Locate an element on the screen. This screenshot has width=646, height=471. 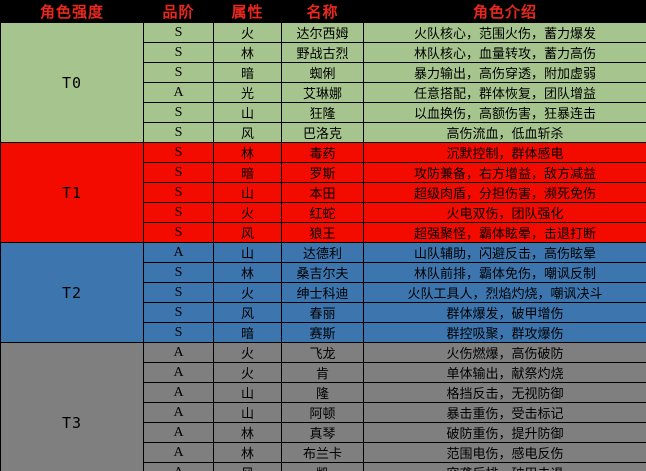
table-row: S 山 本田 超级肉盾，分担伤害，濒死免伤 is located at coordinates (323, 192).